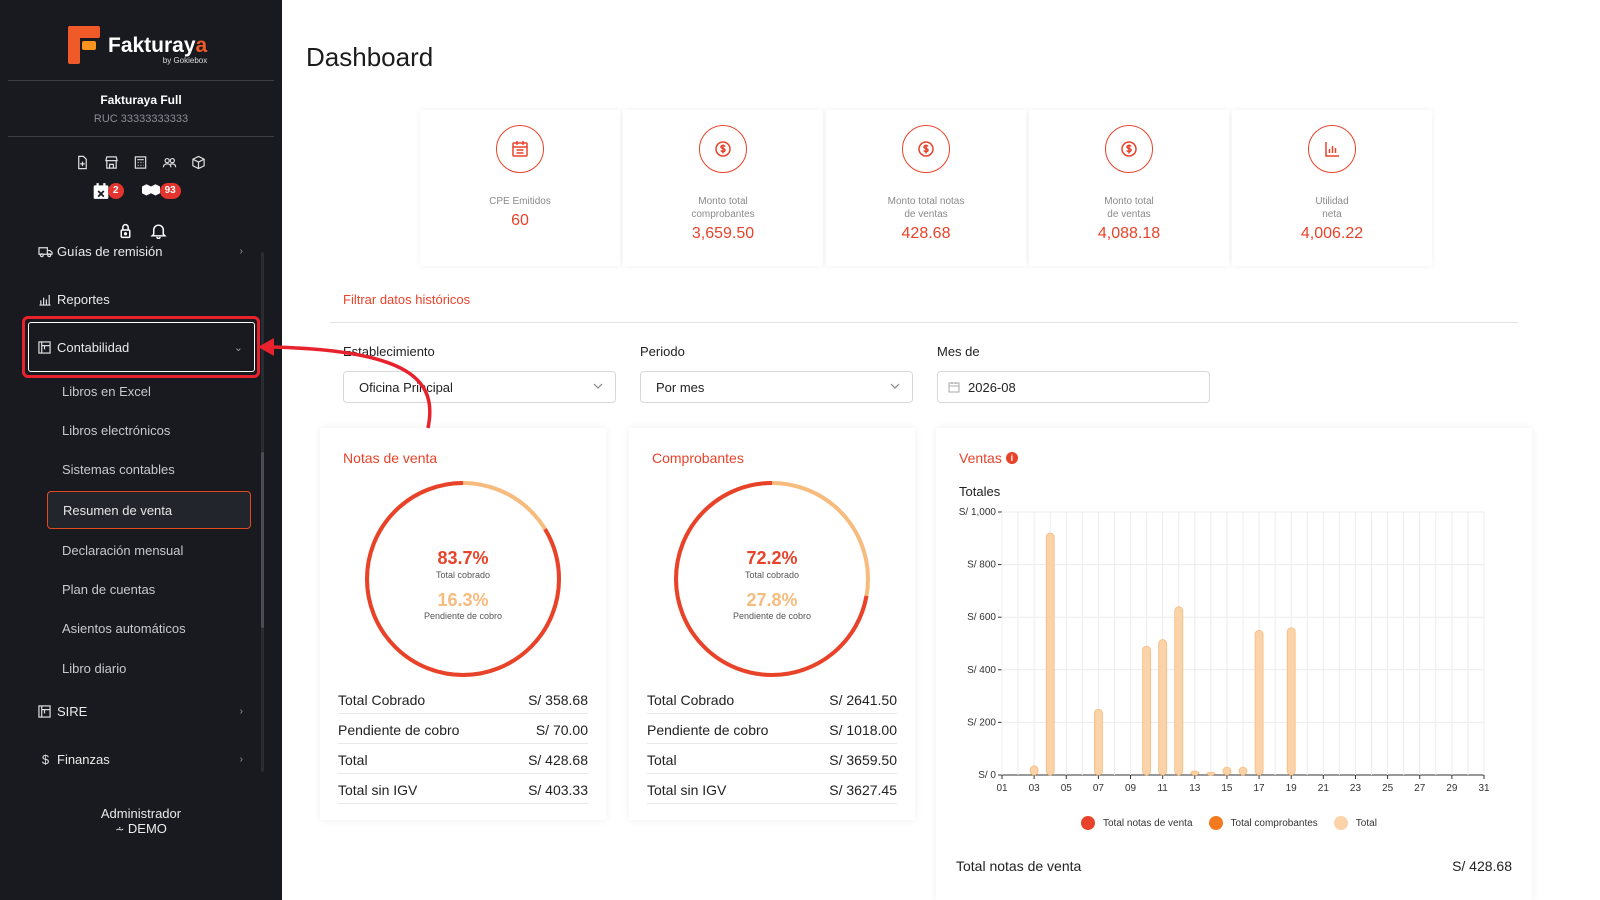 The image size is (1600, 900). I want to click on y-tick-label: S/ 800, so click(981, 565).